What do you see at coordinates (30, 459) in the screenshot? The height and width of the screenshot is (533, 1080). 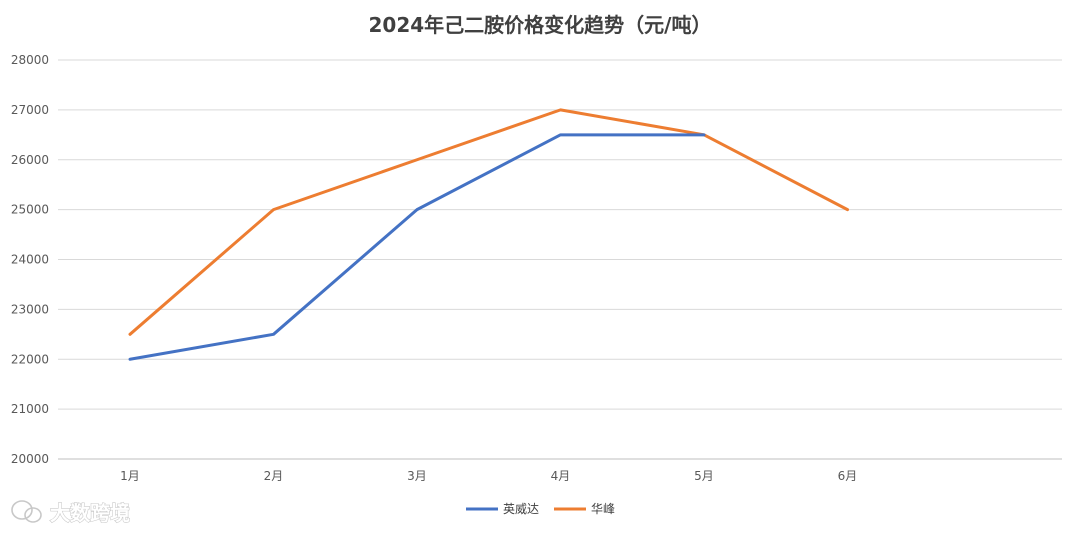 I see `y-tick-label: 20000` at bounding box center [30, 459].